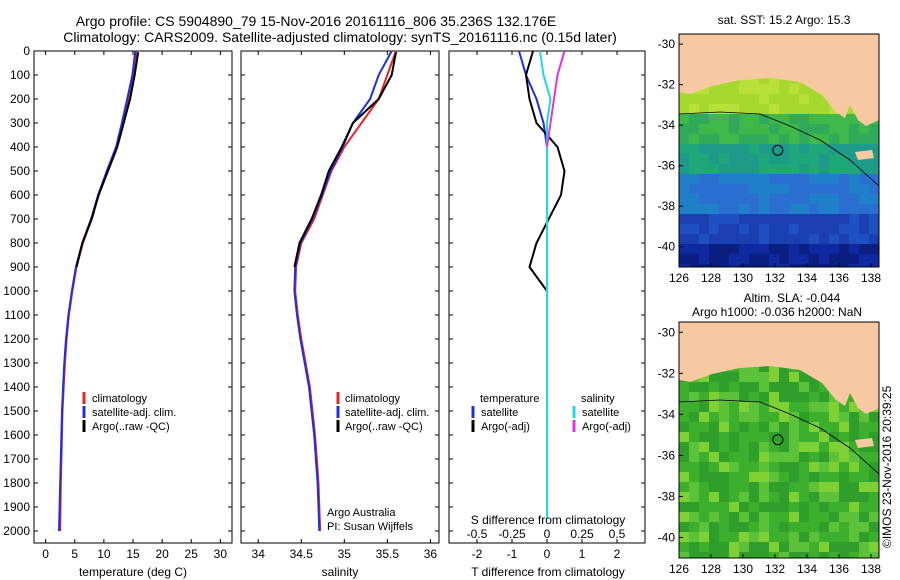 The height and width of the screenshot is (580, 900). I want to click on bathymetry-contour, so click(779, 437).